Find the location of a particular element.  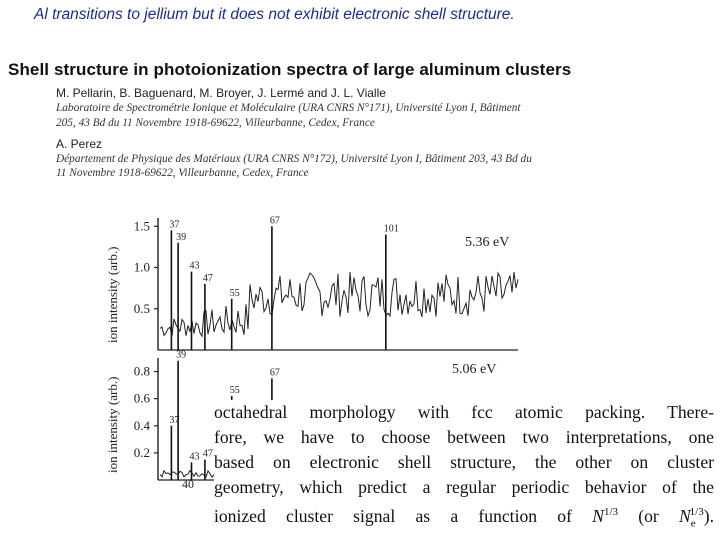

math-subscript: e is located at coordinates (693, 523).